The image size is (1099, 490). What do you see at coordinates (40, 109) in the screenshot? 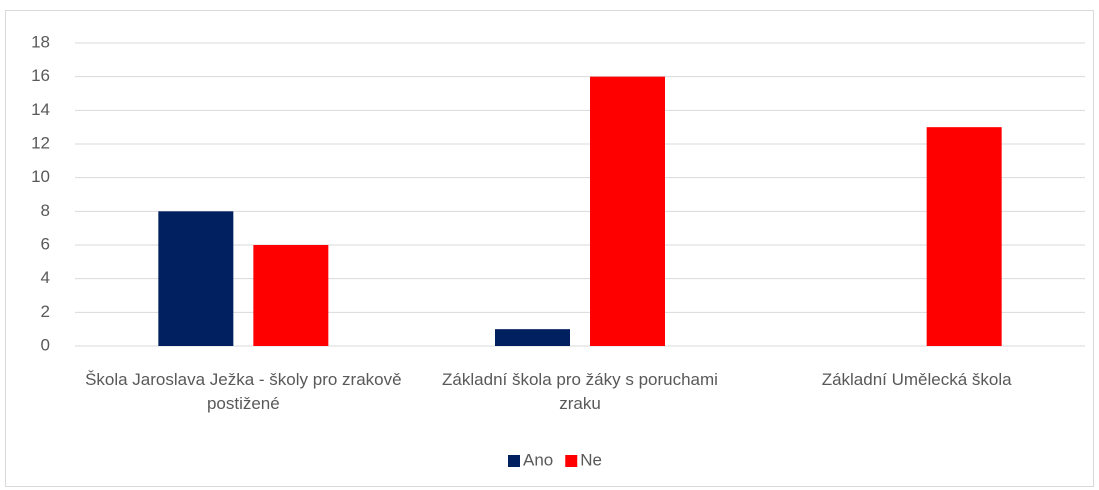
I see `y-tick-label: 14` at bounding box center [40, 109].